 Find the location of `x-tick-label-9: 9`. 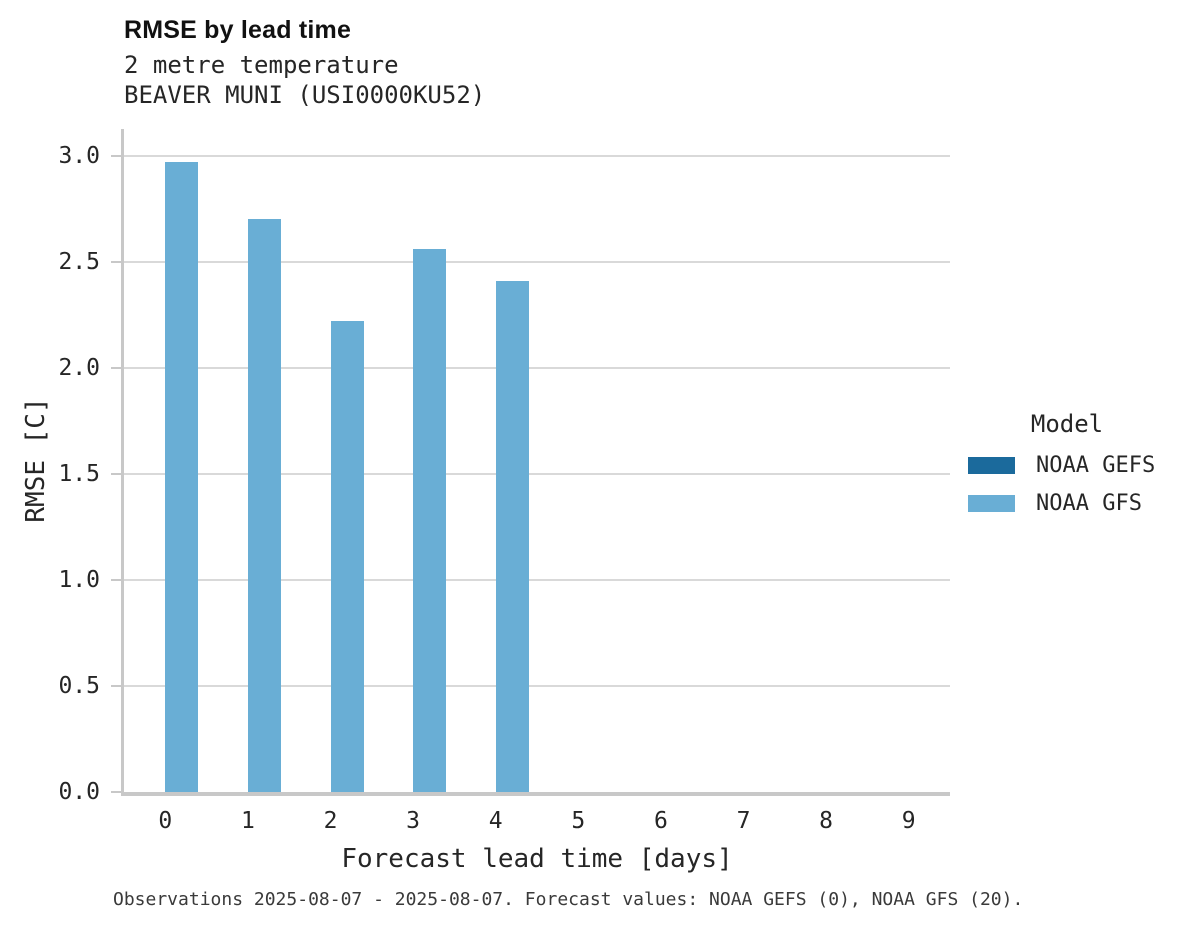

x-tick-label-9: 9 is located at coordinates (908, 821).